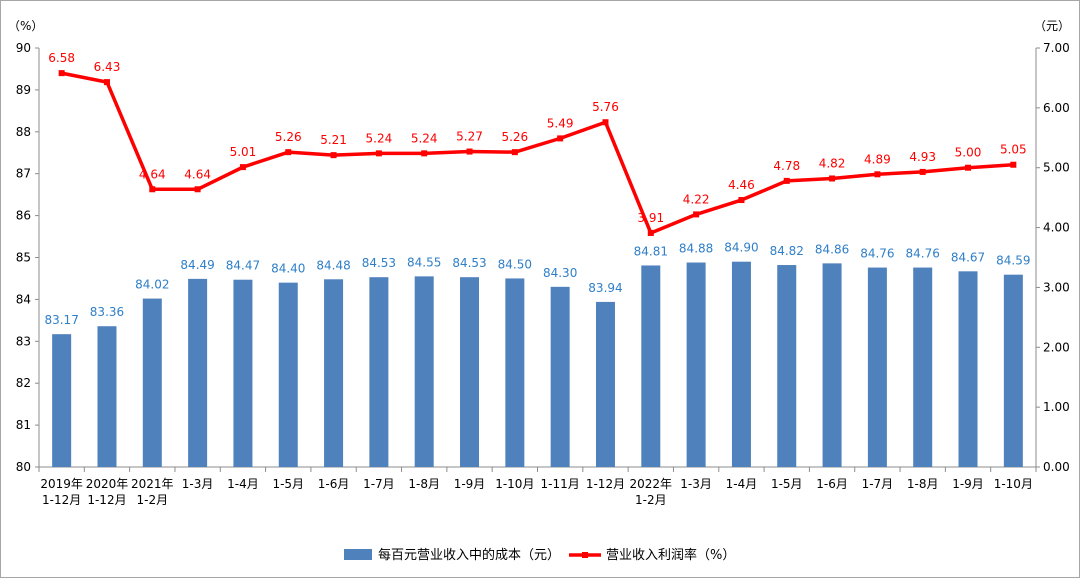 This screenshot has height=578, width=1080. Describe the element at coordinates (786, 166) in the screenshot. I see `line-data-label: 4.78` at that location.